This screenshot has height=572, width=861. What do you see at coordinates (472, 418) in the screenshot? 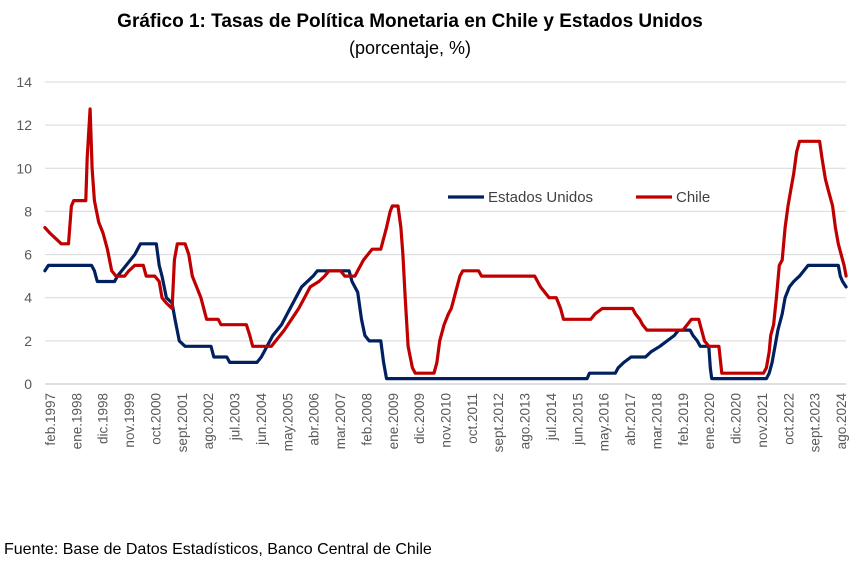
I see `x-tick-label: oct.2011` at bounding box center [472, 418].